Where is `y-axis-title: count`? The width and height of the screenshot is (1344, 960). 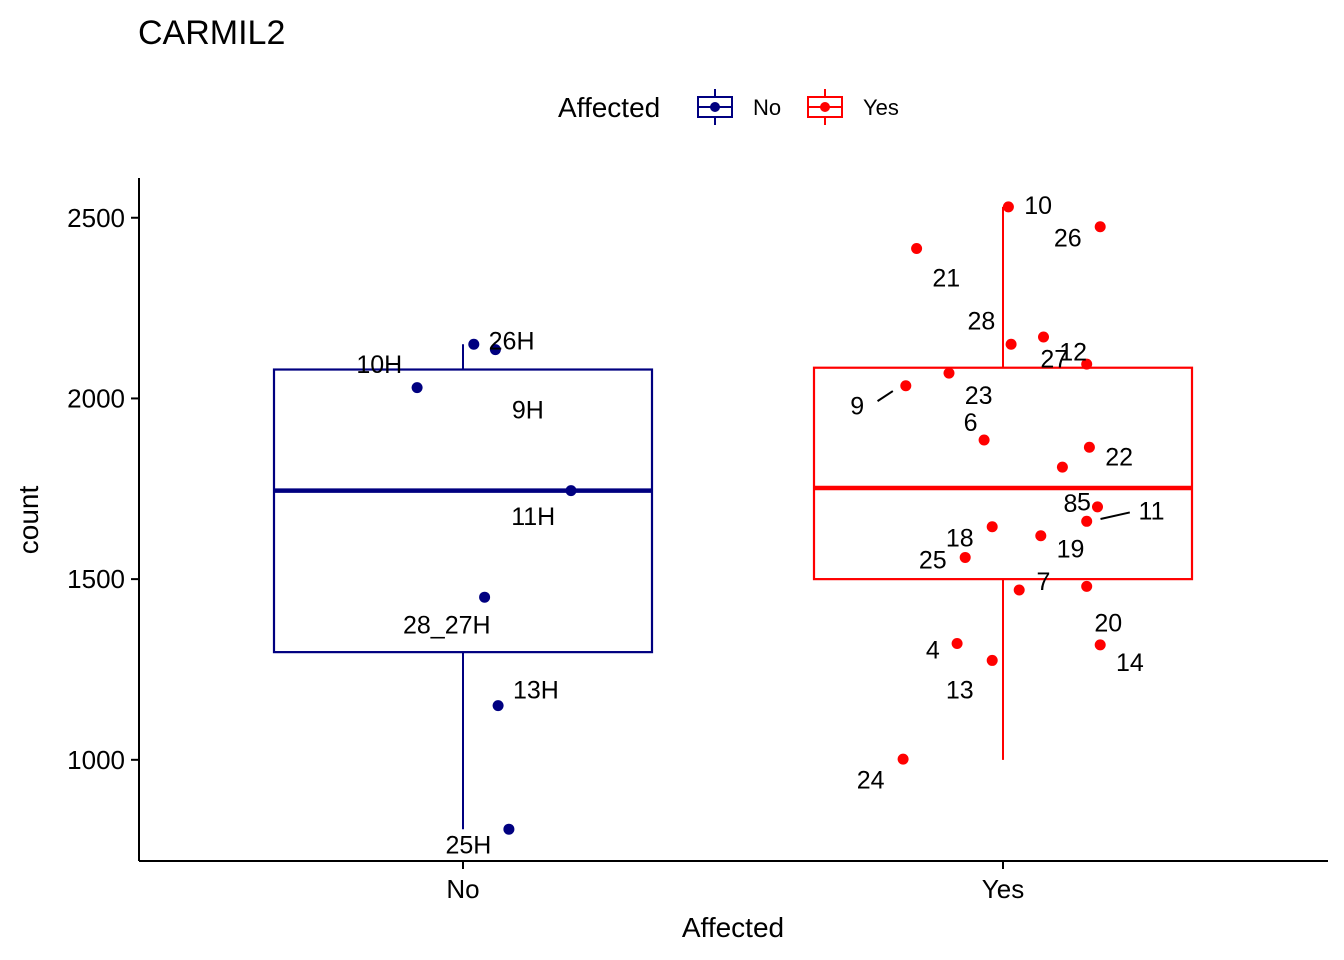
y-axis-title: count is located at coordinates (28, 520).